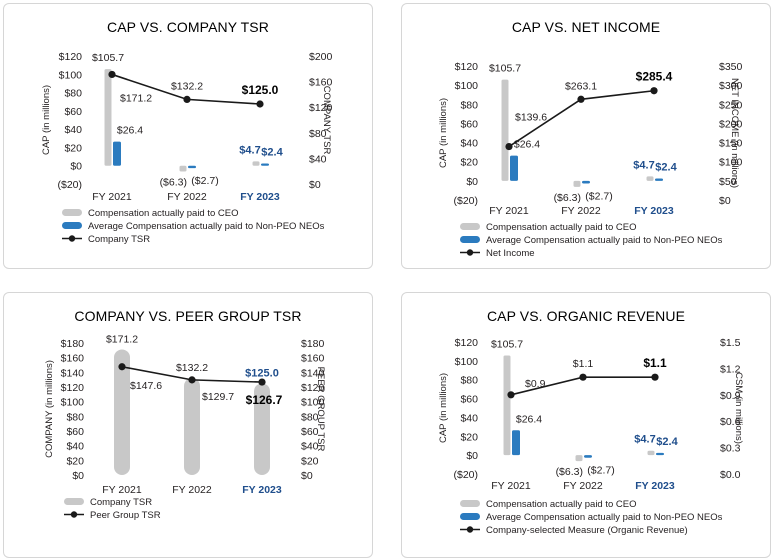  I want to click on line-data-label: $129.7, so click(218, 397).